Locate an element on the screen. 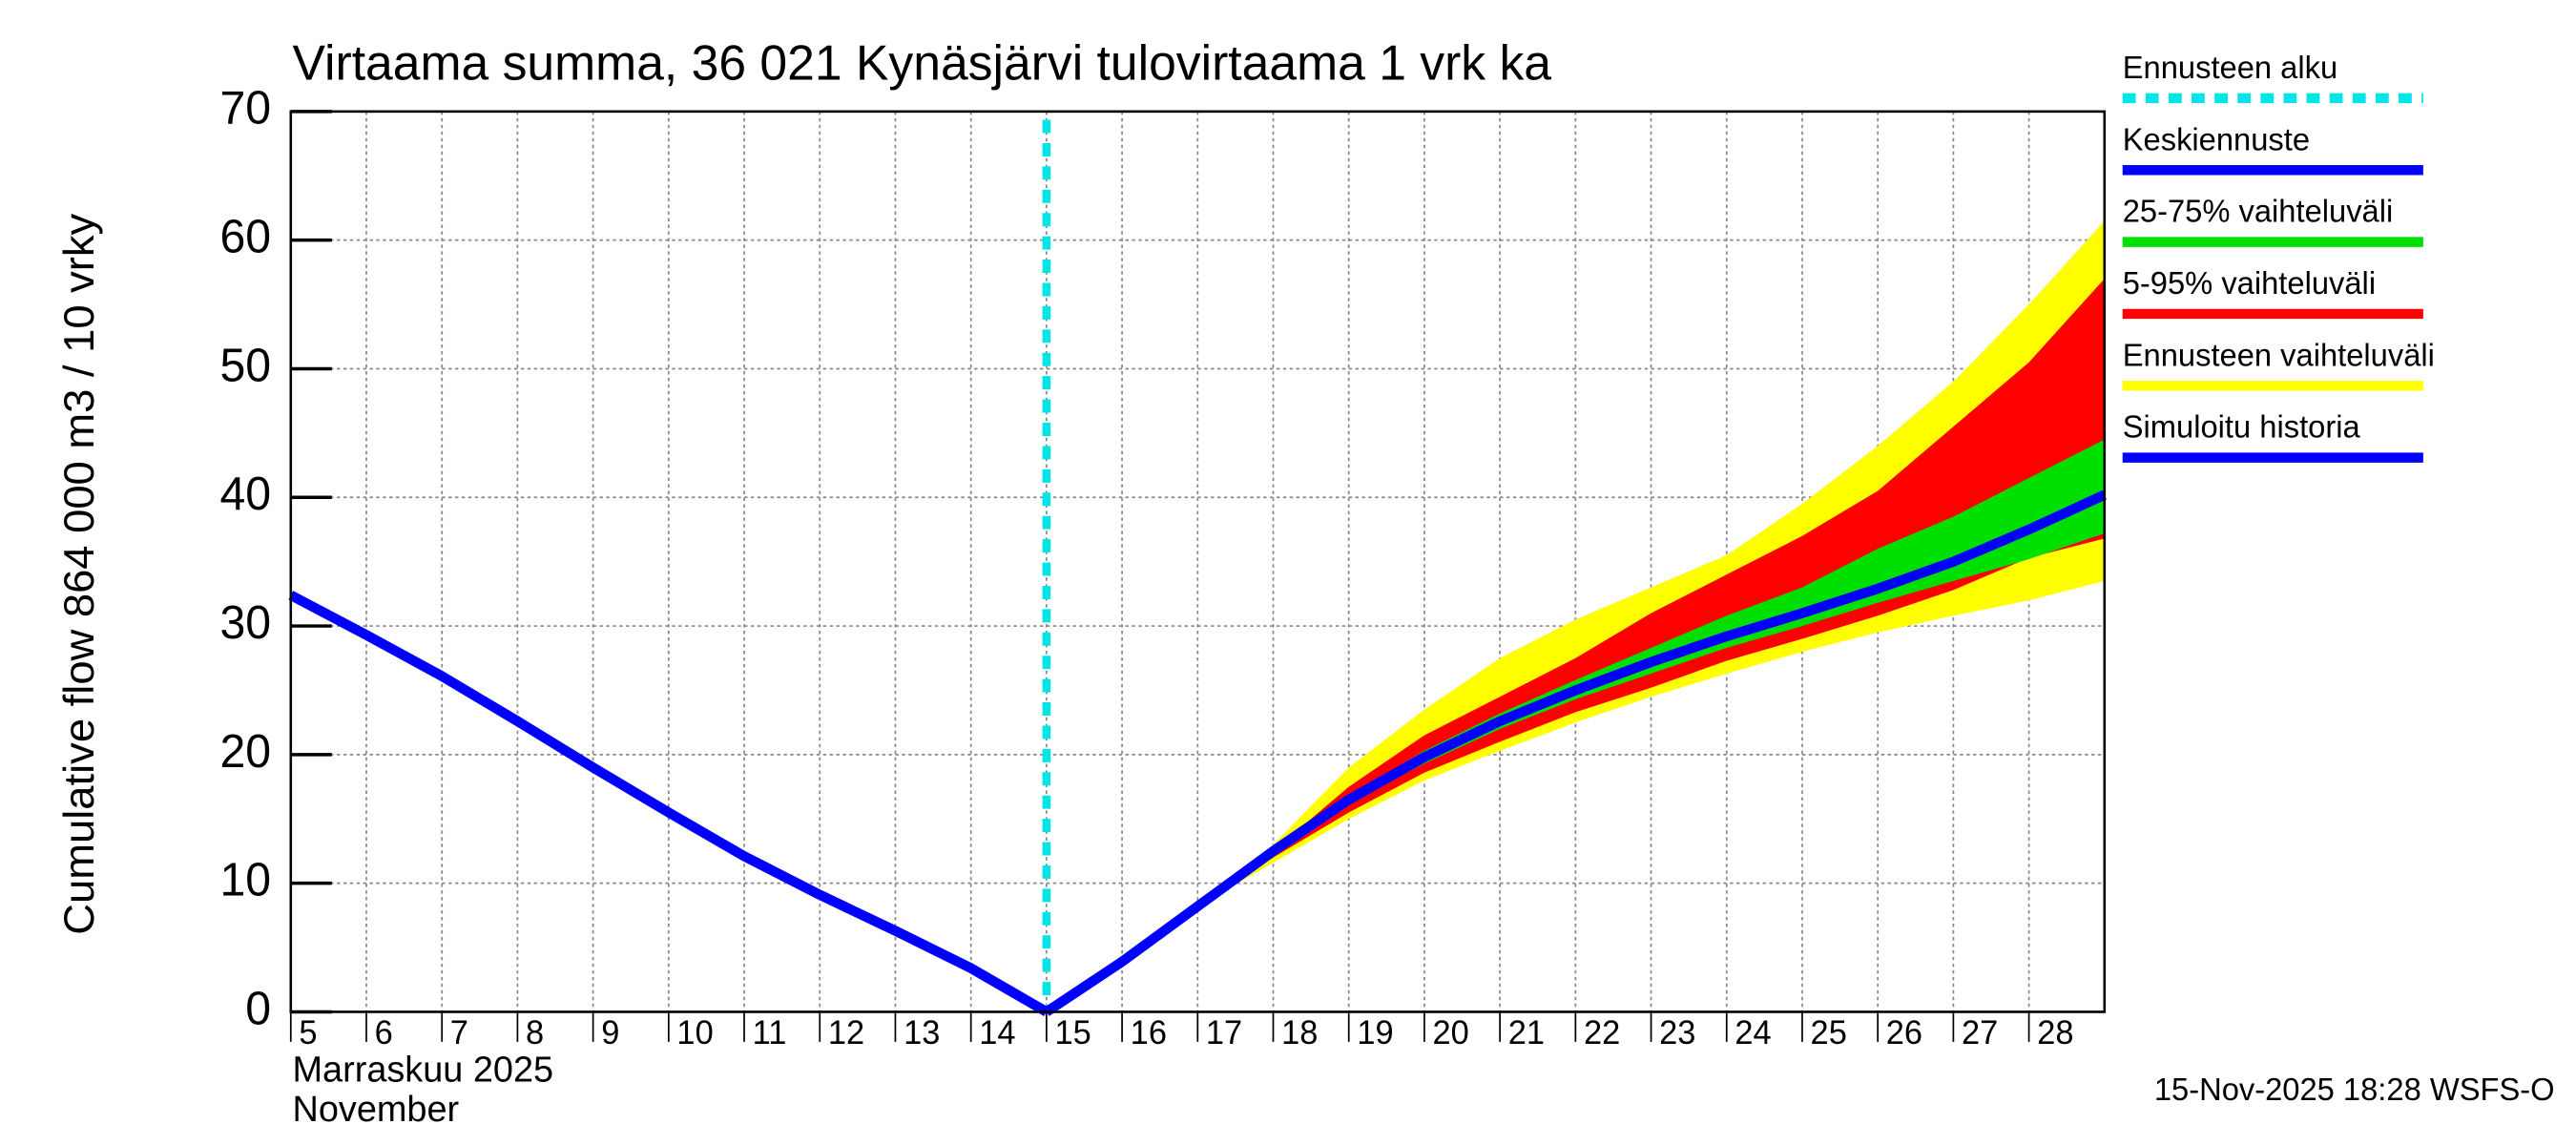 The image size is (2576, 1145). y-tick-label: 10 is located at coordinates (245, 880).